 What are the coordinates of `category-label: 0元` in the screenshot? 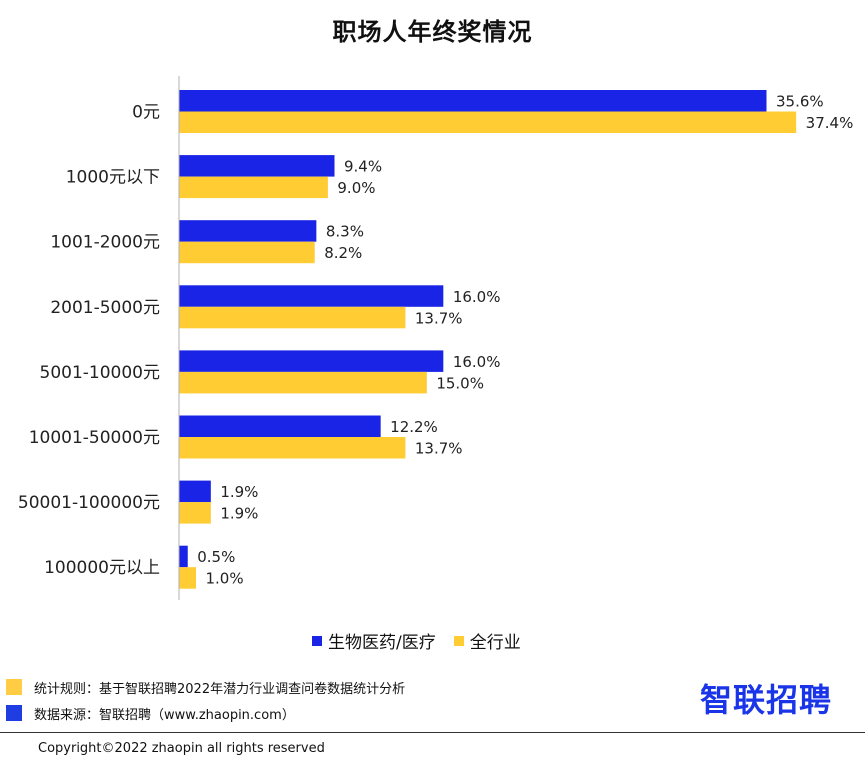 It's located at (146, 113).